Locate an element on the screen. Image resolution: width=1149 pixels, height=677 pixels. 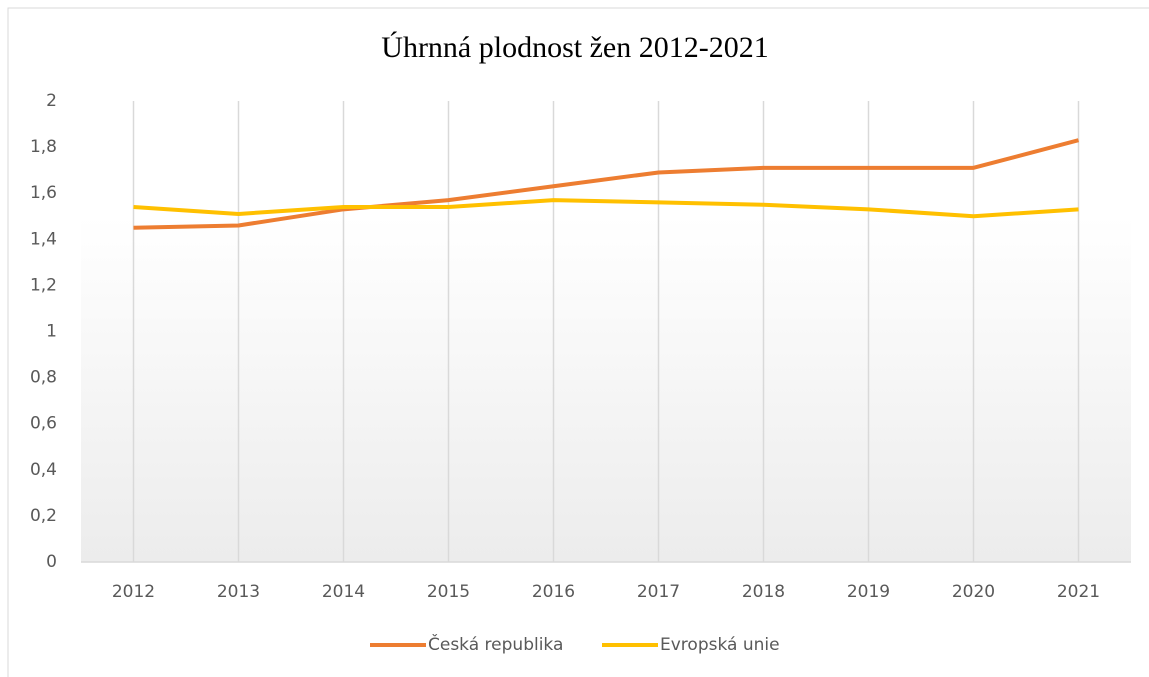
y-tick-label: 1,8 is located at coordinates (43, 147).